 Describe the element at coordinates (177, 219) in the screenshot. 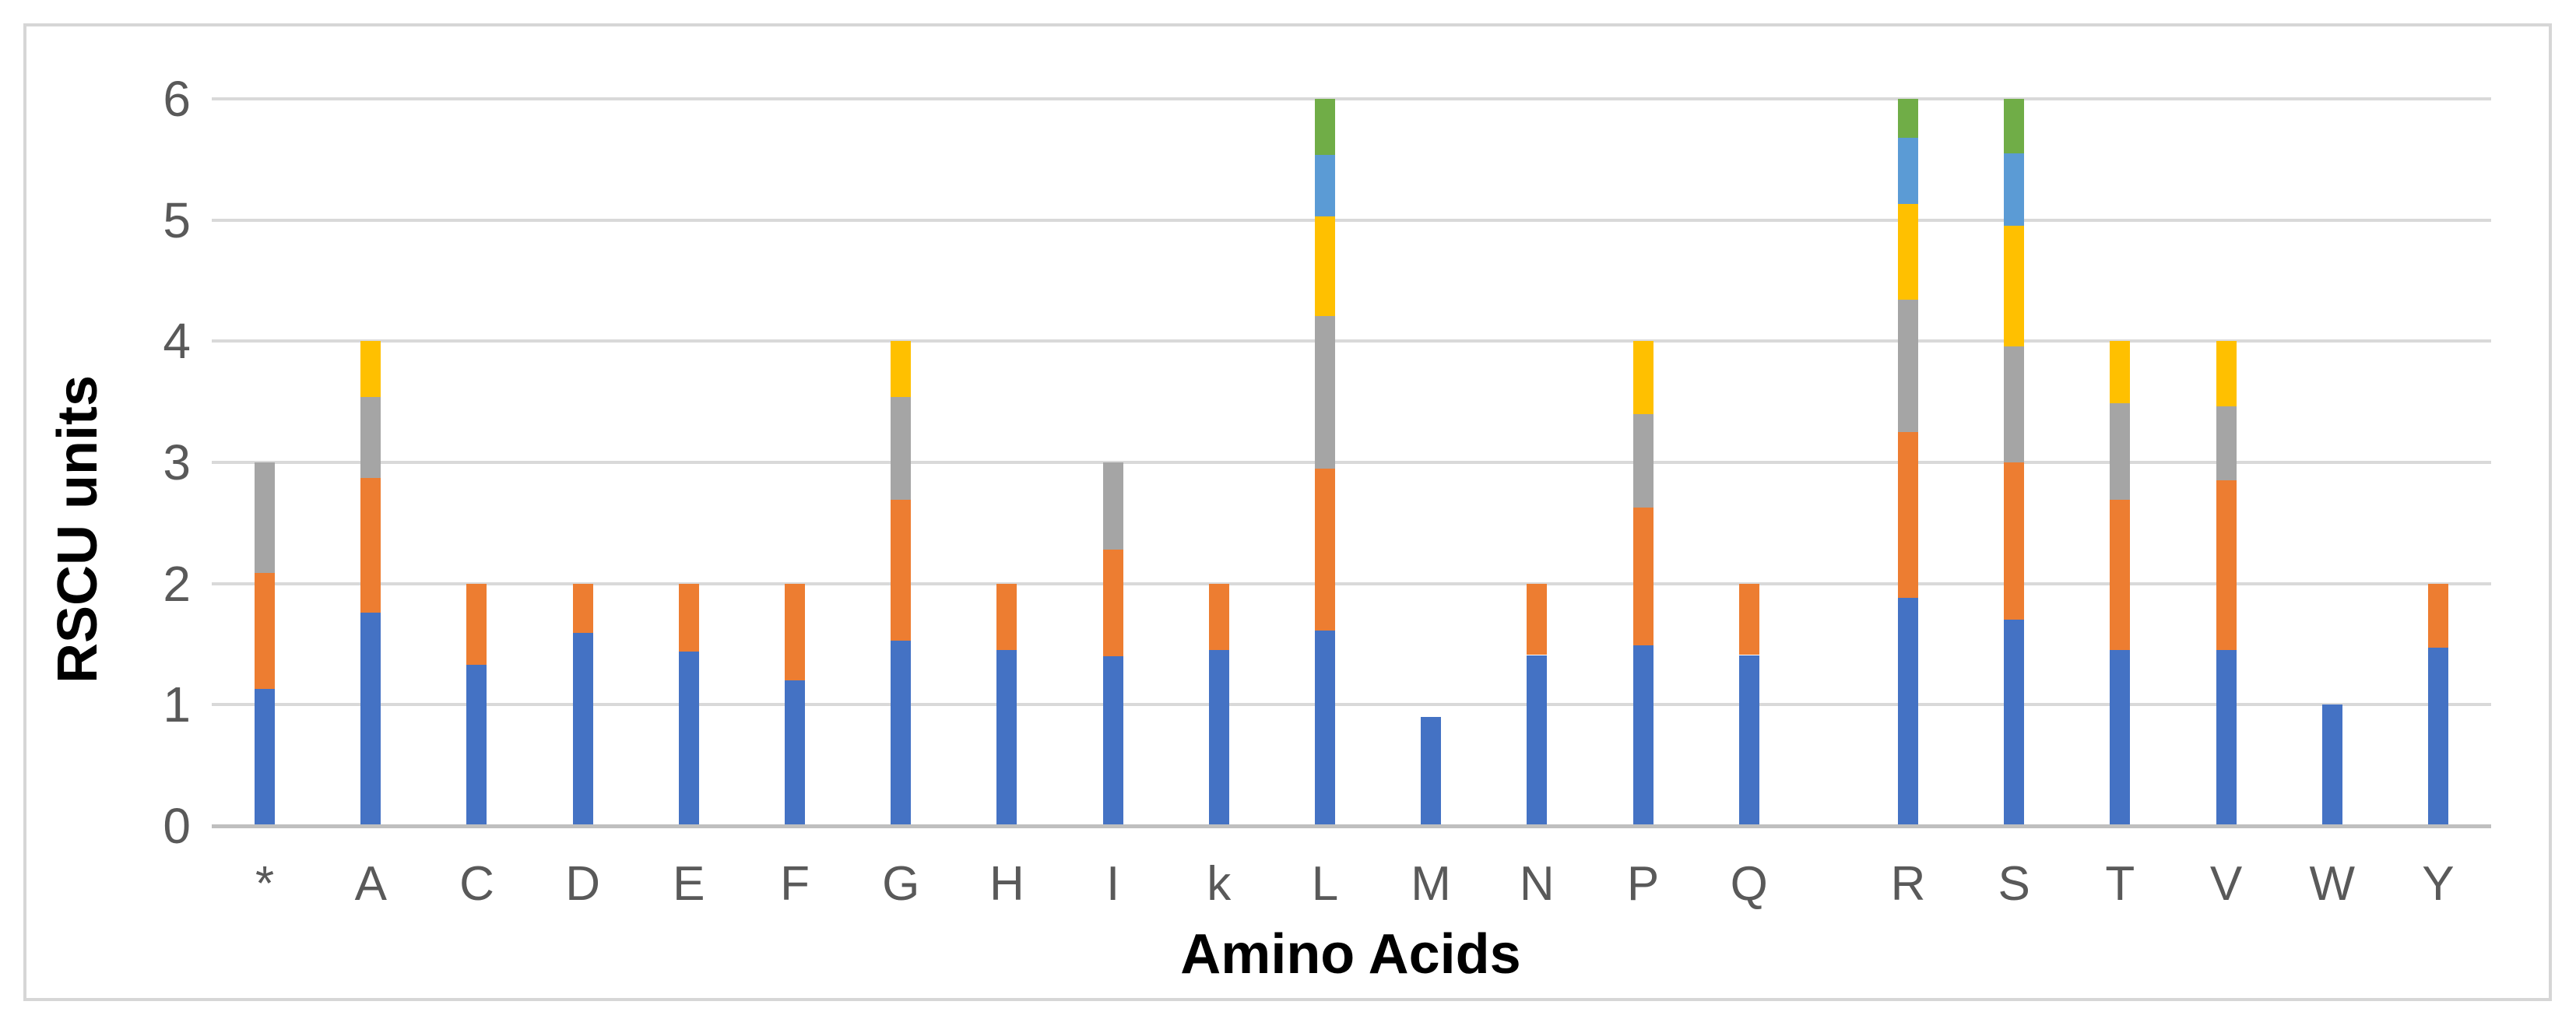

I see `y-tick-label: 5` at that location.